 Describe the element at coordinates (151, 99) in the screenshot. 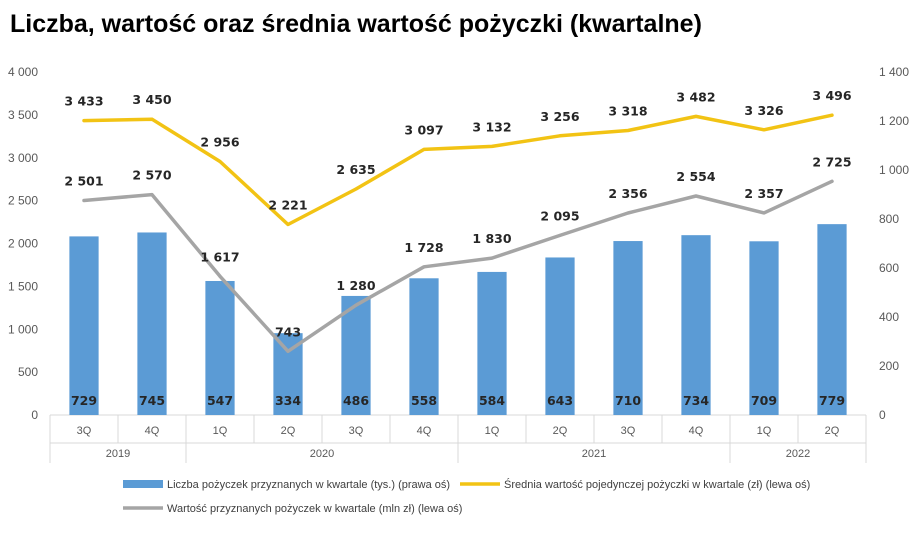

I see `line-data-label: 3 450` at that location.